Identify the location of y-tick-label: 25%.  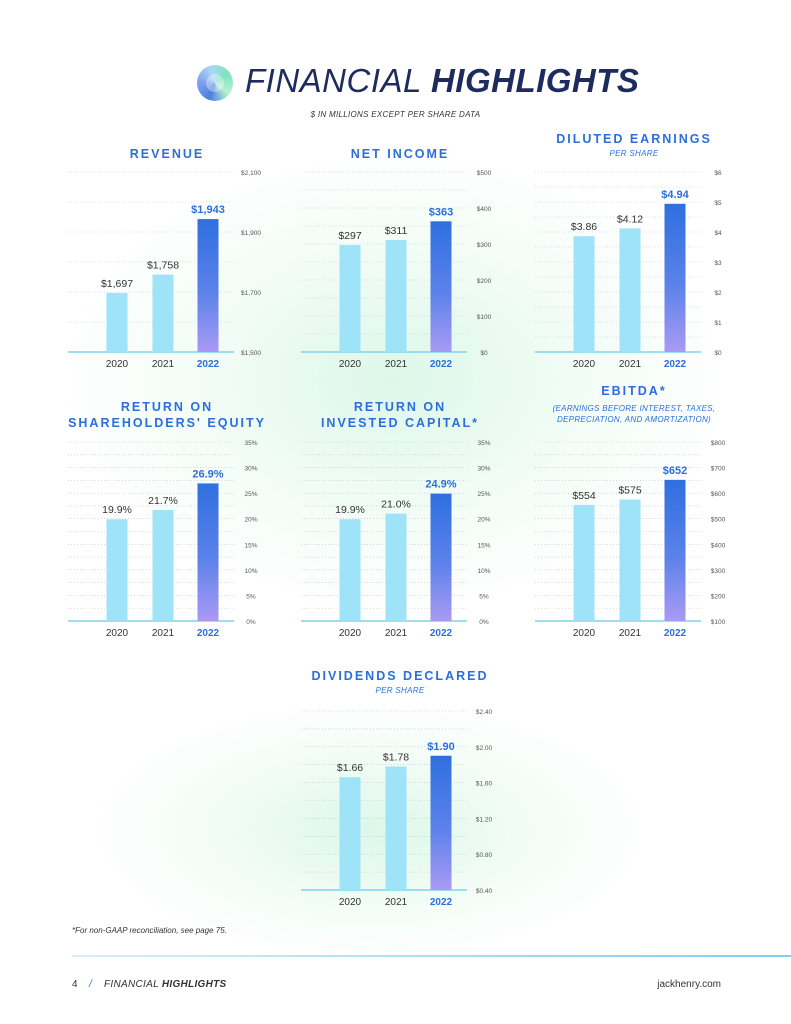
(250, 494).